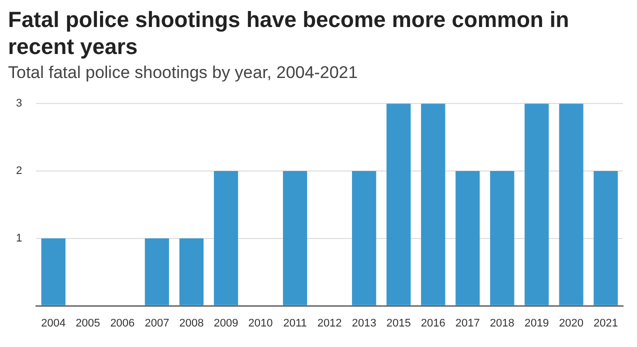 The height and width of the screenshot is (347, 637). Describe the element at coordinates (226, 323) in the screenshot. I see `x-tick-label: 2009` at that location.